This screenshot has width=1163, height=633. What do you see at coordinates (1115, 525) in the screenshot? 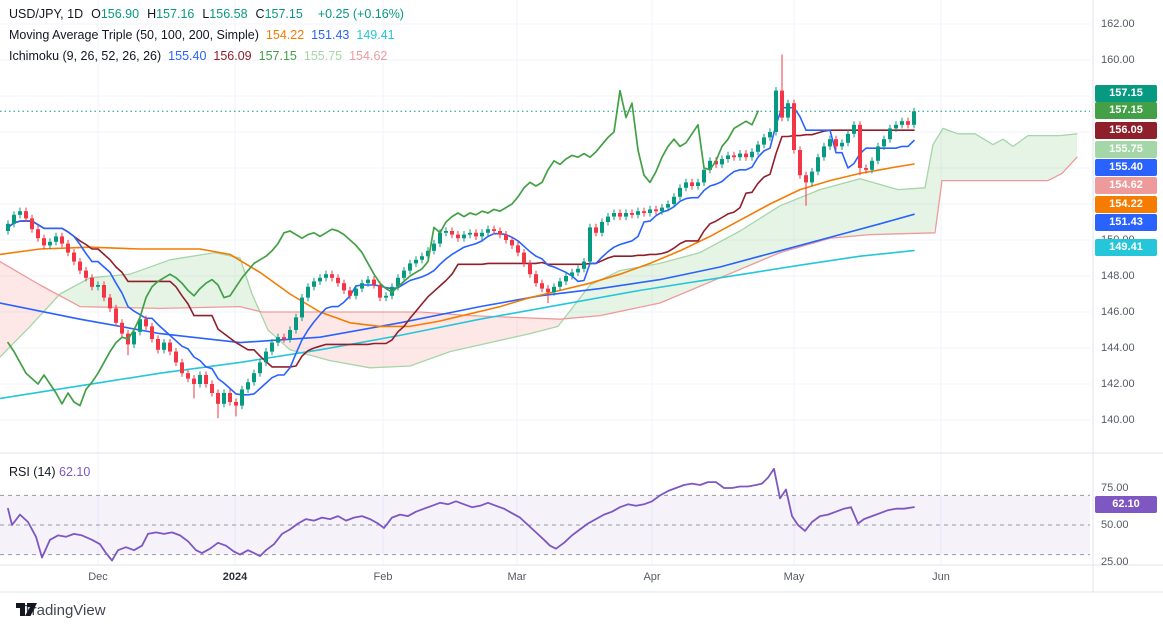
I see `rsi-axis-label: 50.00` at bounding box center [1115, 525].